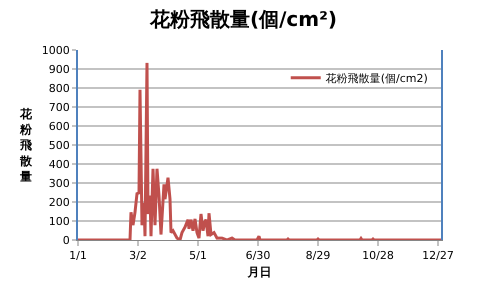 This screenshot has width=487, height=295. Describe the element at coordinates (377, 79) in the screenshot. I see `legend-label: 花粉飛散量(個/cm2)` at that location.